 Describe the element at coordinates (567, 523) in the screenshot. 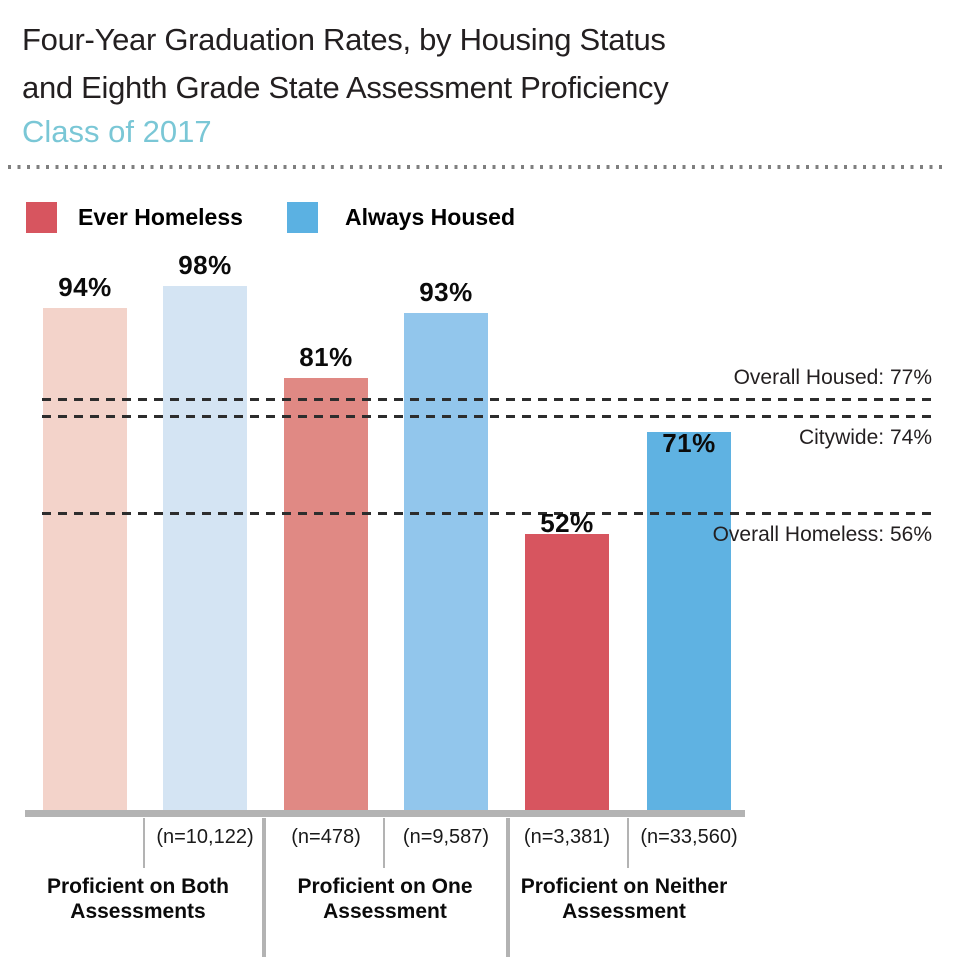

I see `bar-value-label: 52%` at that location.